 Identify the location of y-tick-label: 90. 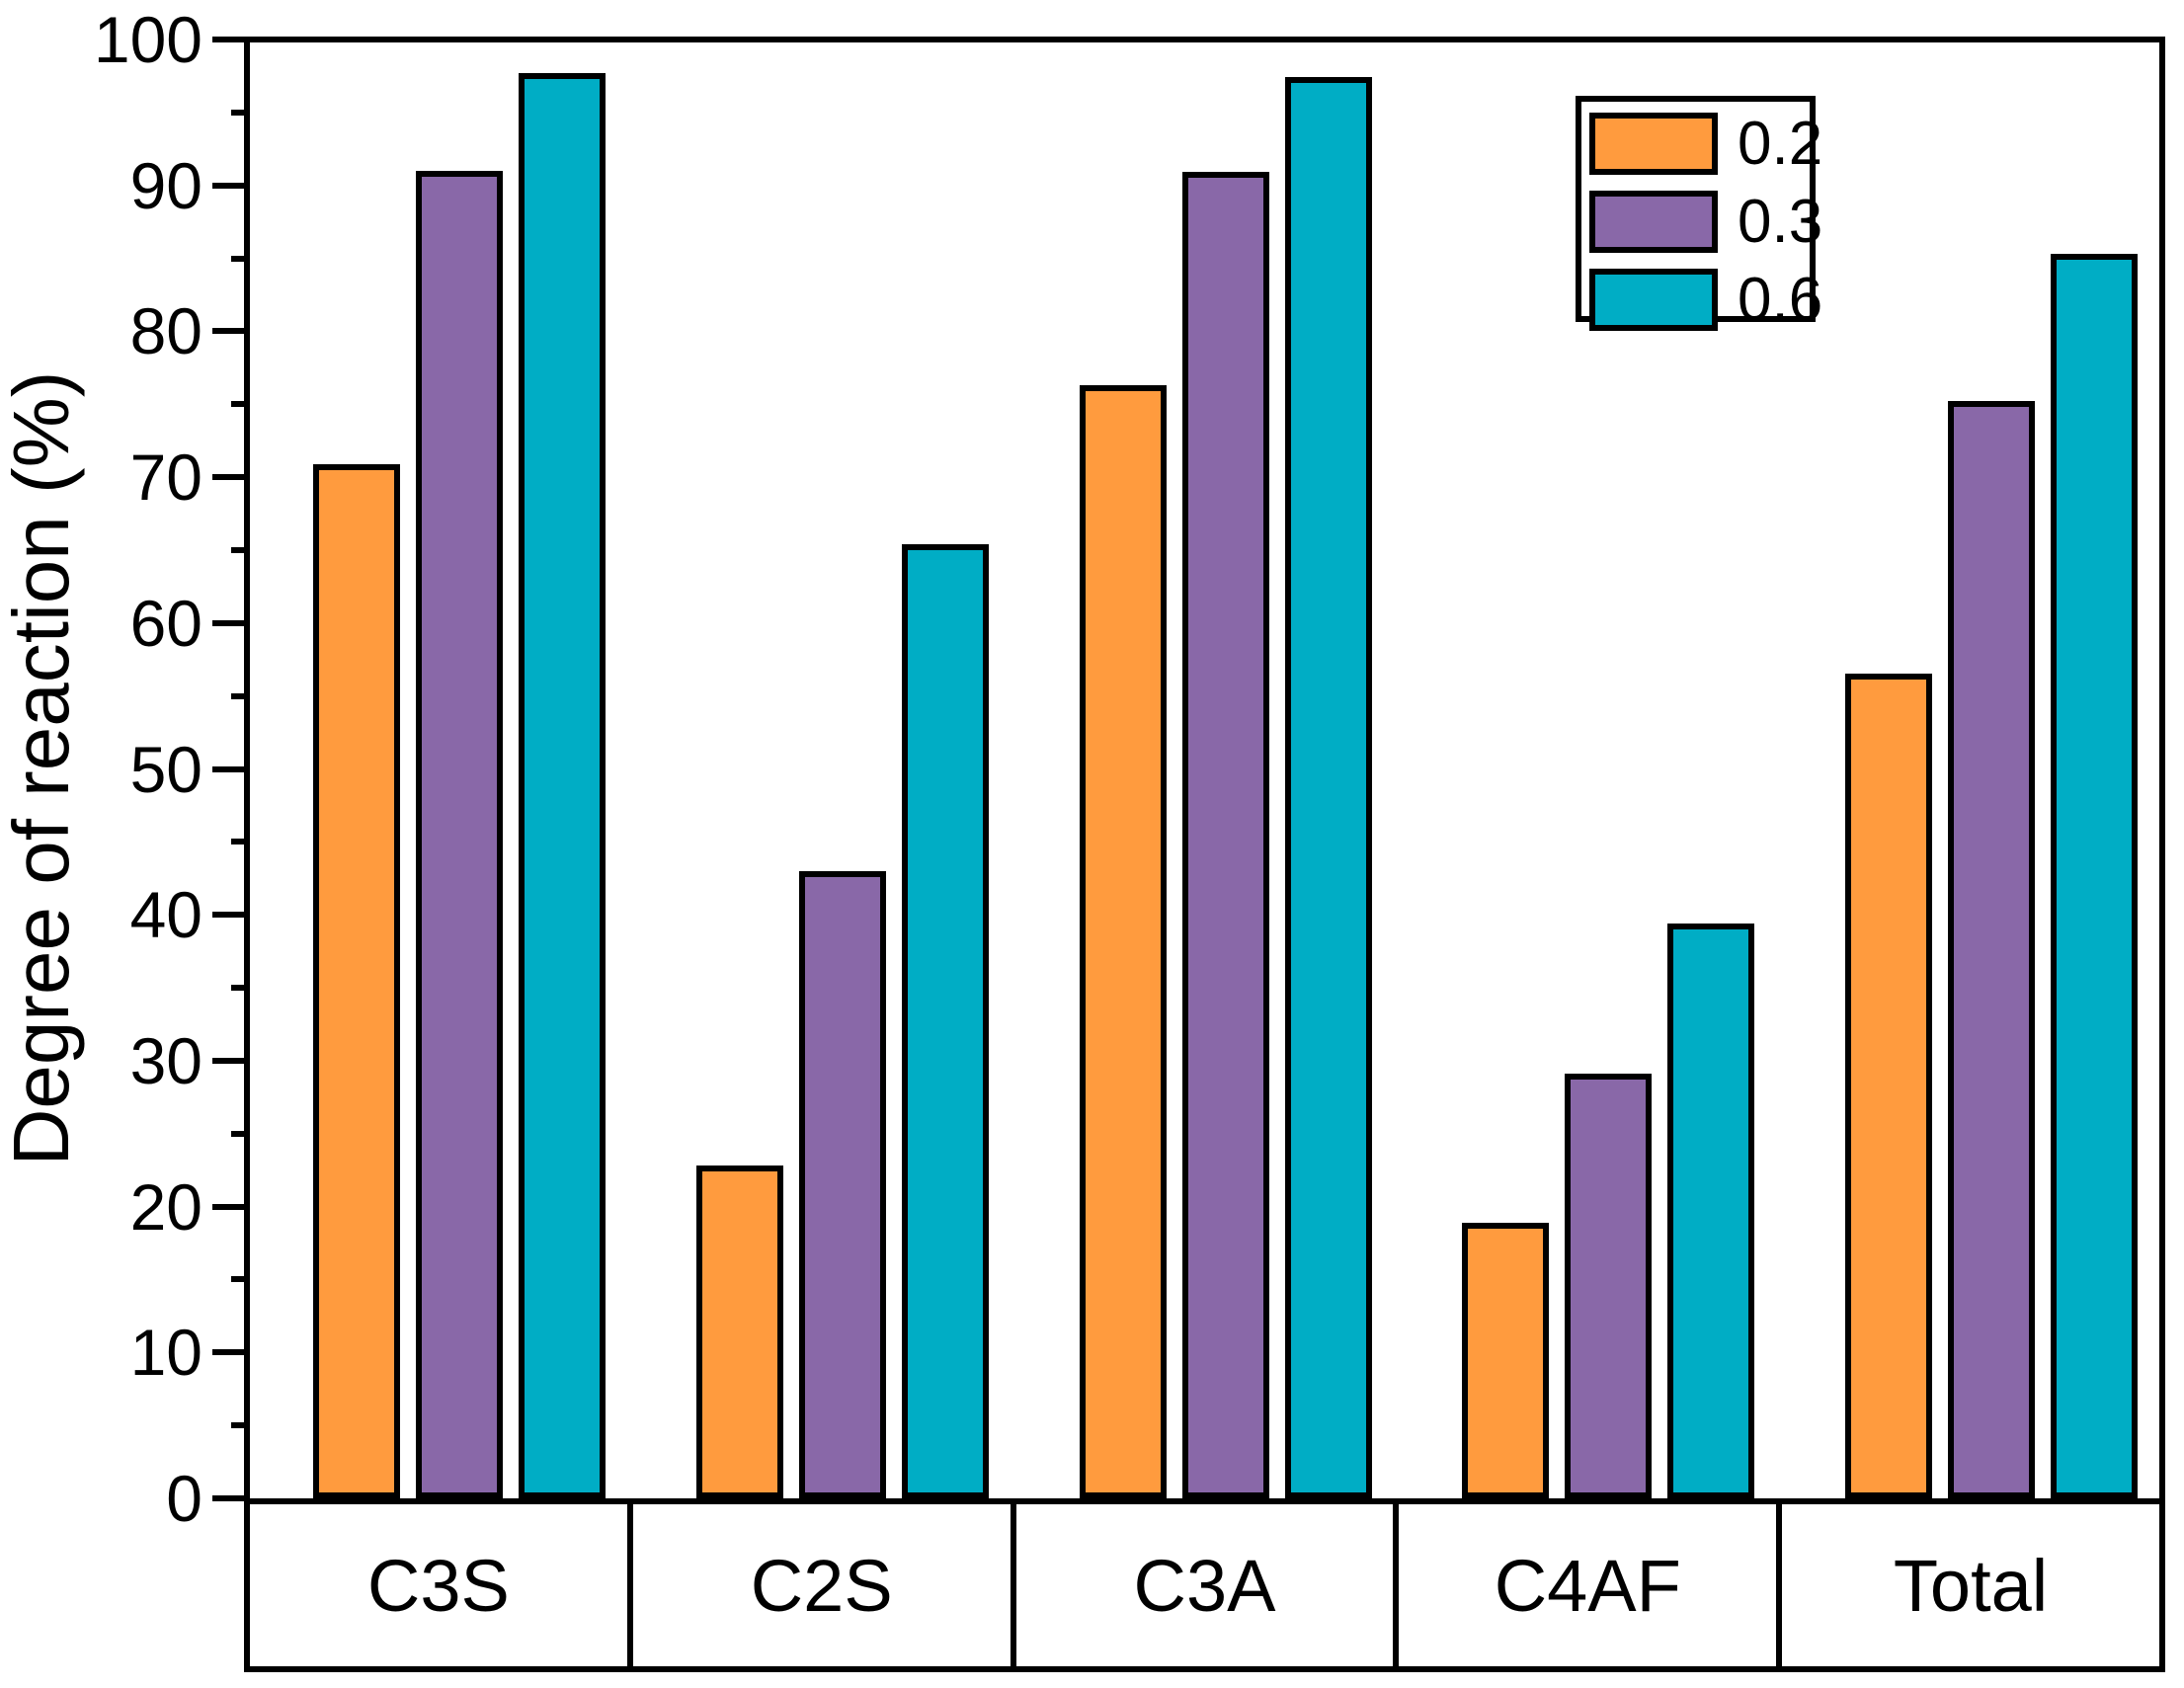
(165, 185).